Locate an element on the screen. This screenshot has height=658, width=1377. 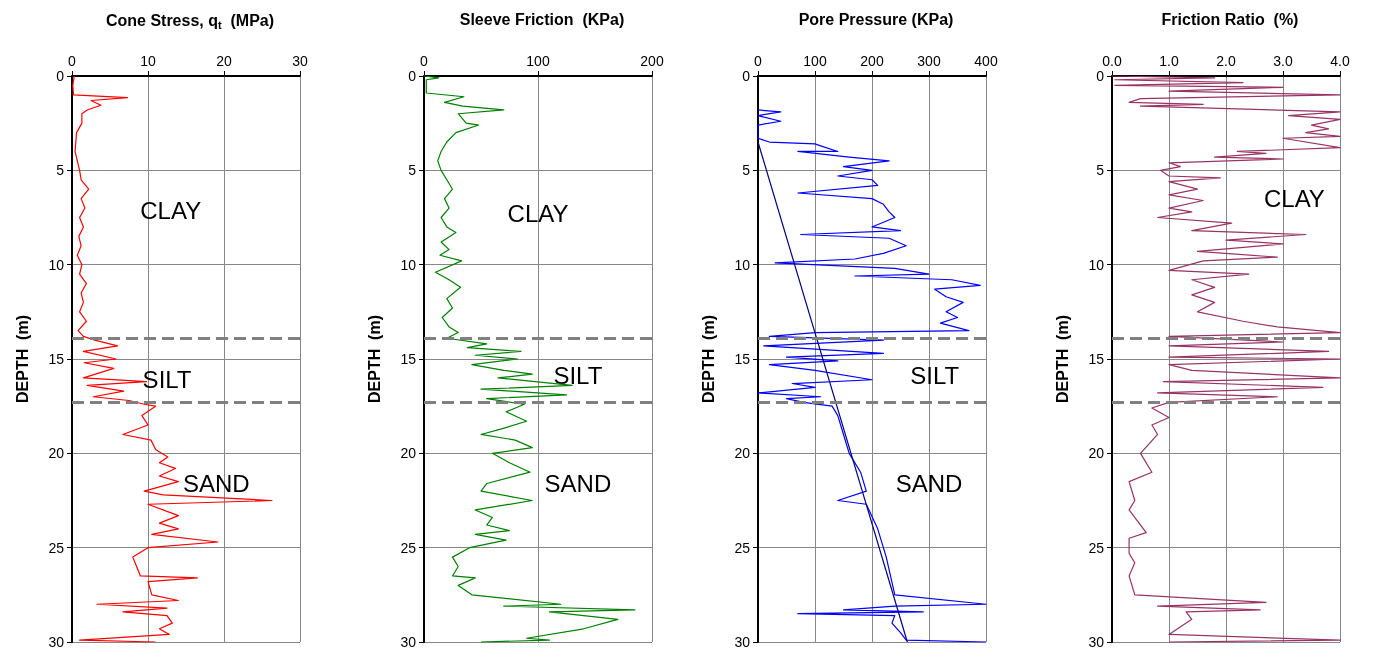
x-tick-label: 300 is located at coordinates (929, 61).